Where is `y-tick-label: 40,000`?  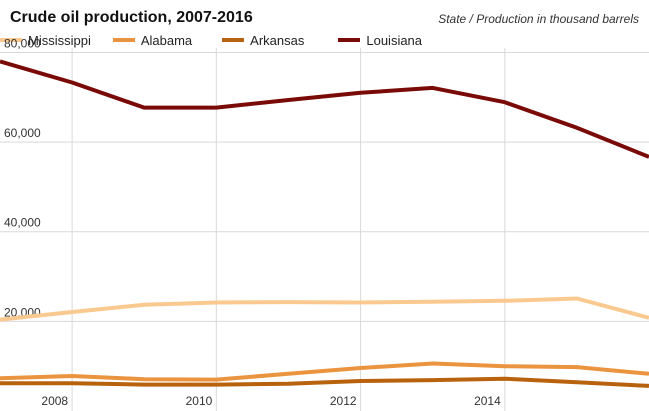
y-tick-label: 40,000 is located at coordinates (22, 223).